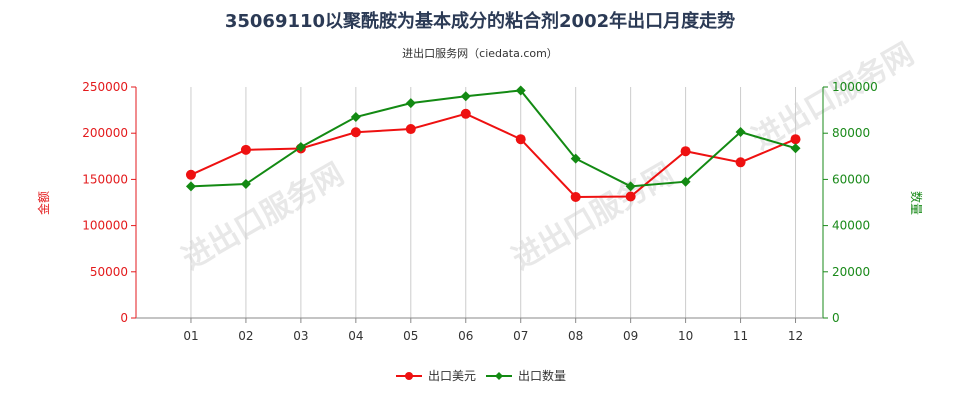 The height and width of the screenshot is (404, 960). Describe the element at coordinates (851, 179) in the screenshot. I see `right-tick-label: 60000` at that location.